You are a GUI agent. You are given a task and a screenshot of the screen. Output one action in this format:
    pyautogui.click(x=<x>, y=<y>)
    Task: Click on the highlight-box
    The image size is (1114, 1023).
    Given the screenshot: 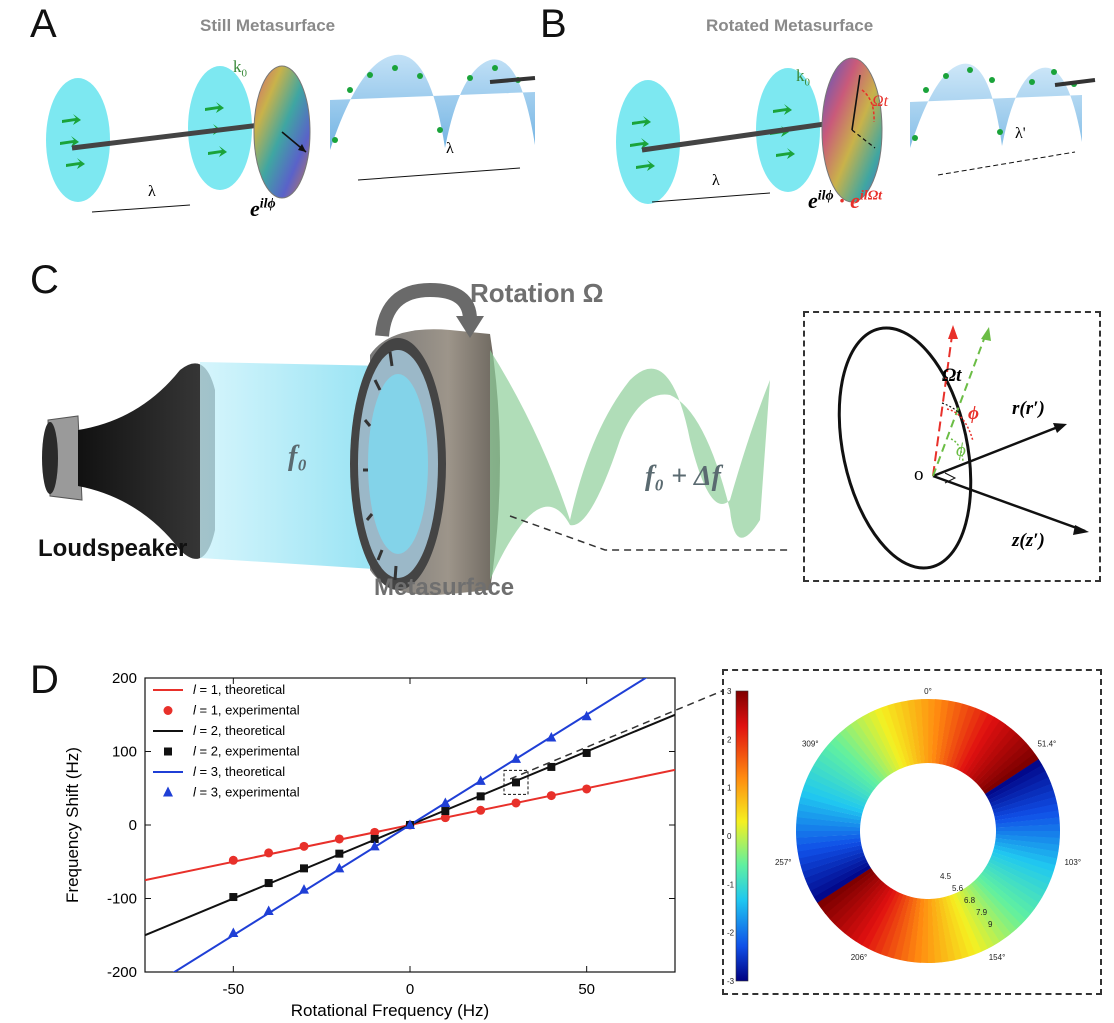 What is the action you would take?
    pyautogui.click(x=516, y=782)
    